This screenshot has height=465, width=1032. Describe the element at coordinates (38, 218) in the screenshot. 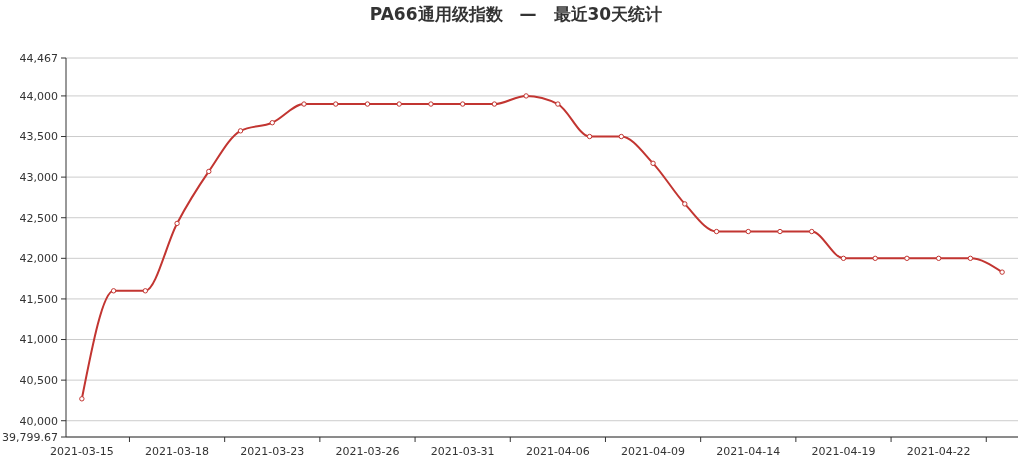

I see `y-tick-label: 42,500` at that location.